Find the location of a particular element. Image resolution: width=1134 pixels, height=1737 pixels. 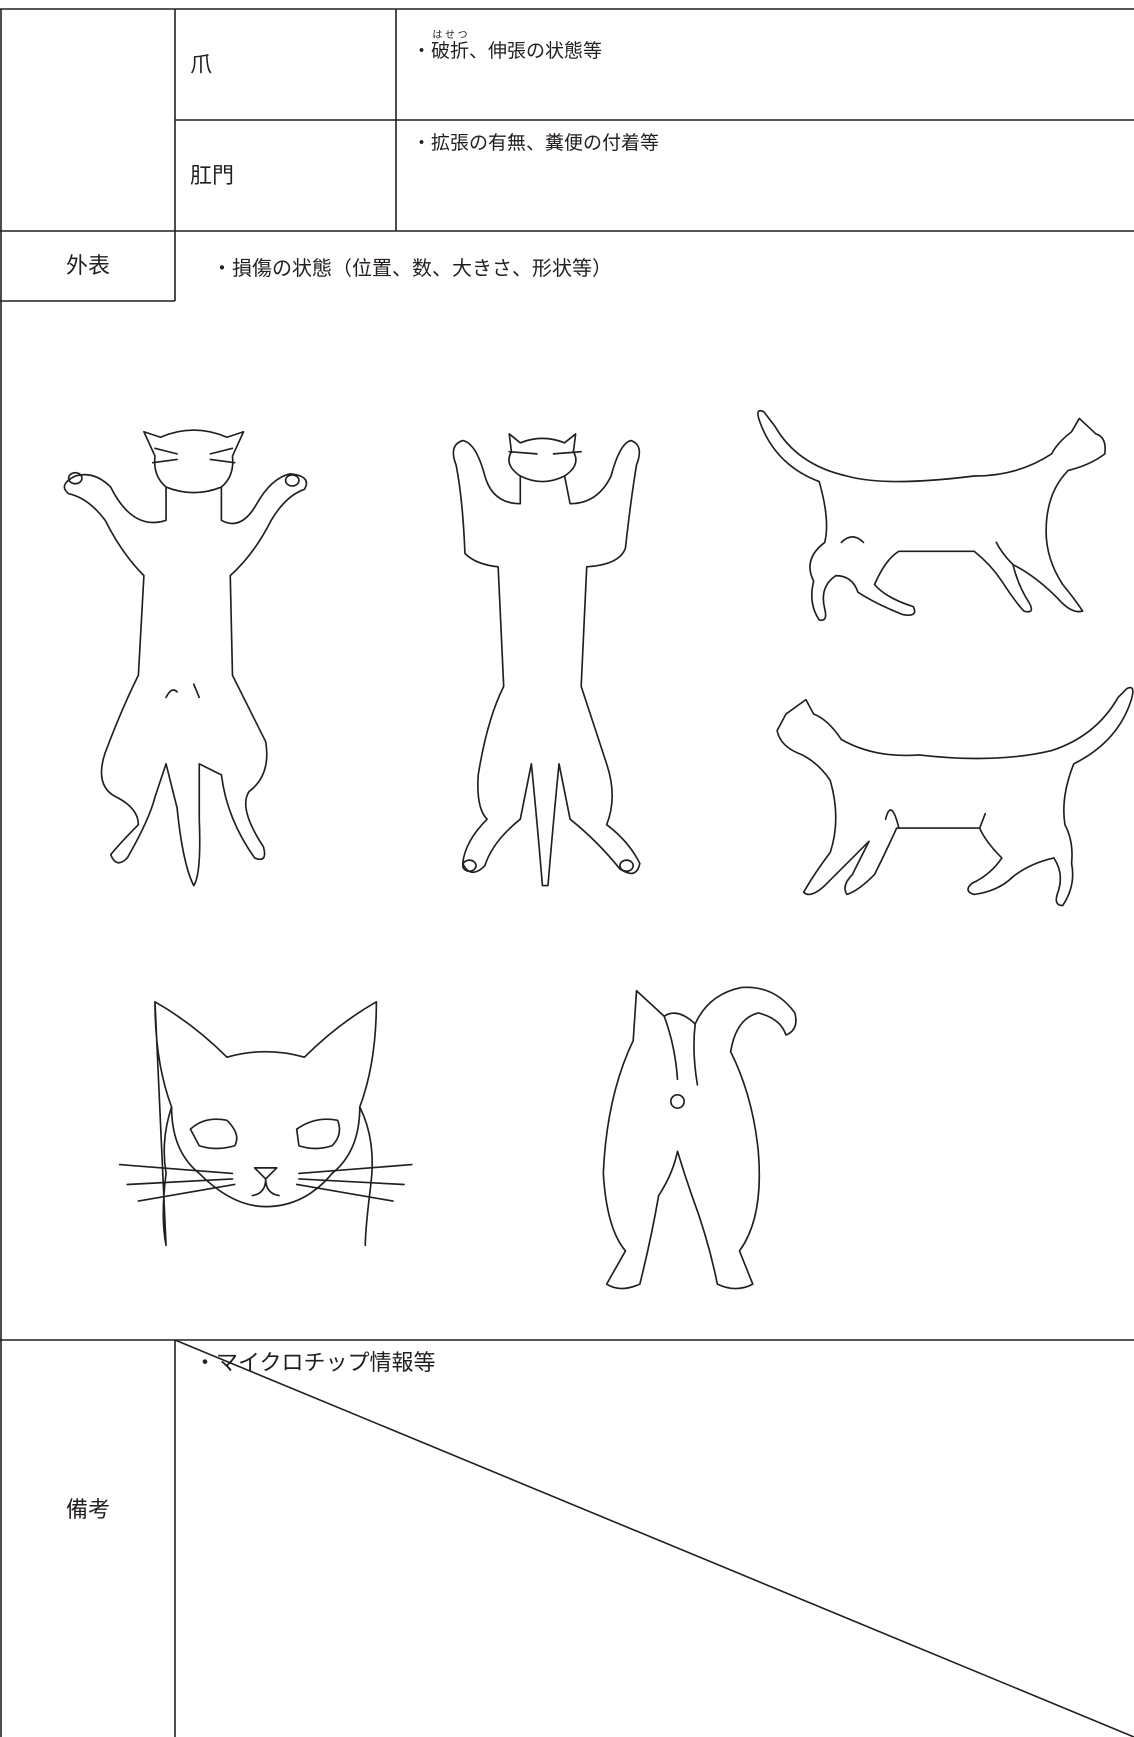

claw-label: 爪 is located at coordinates (201, 65).